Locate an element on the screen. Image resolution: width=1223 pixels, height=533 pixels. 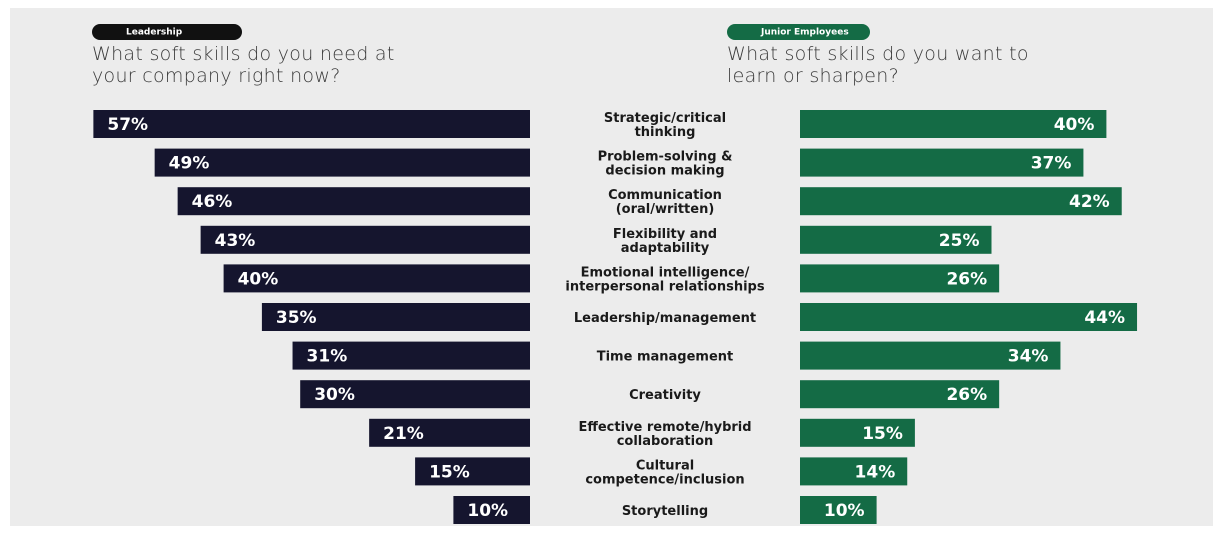
value-label: 46% is located at coordinates (212, 202).